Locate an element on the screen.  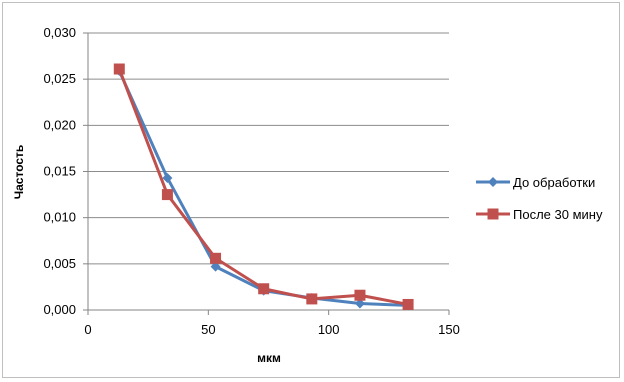
x-axis-title: мкм is located at coordinates (269, 358).